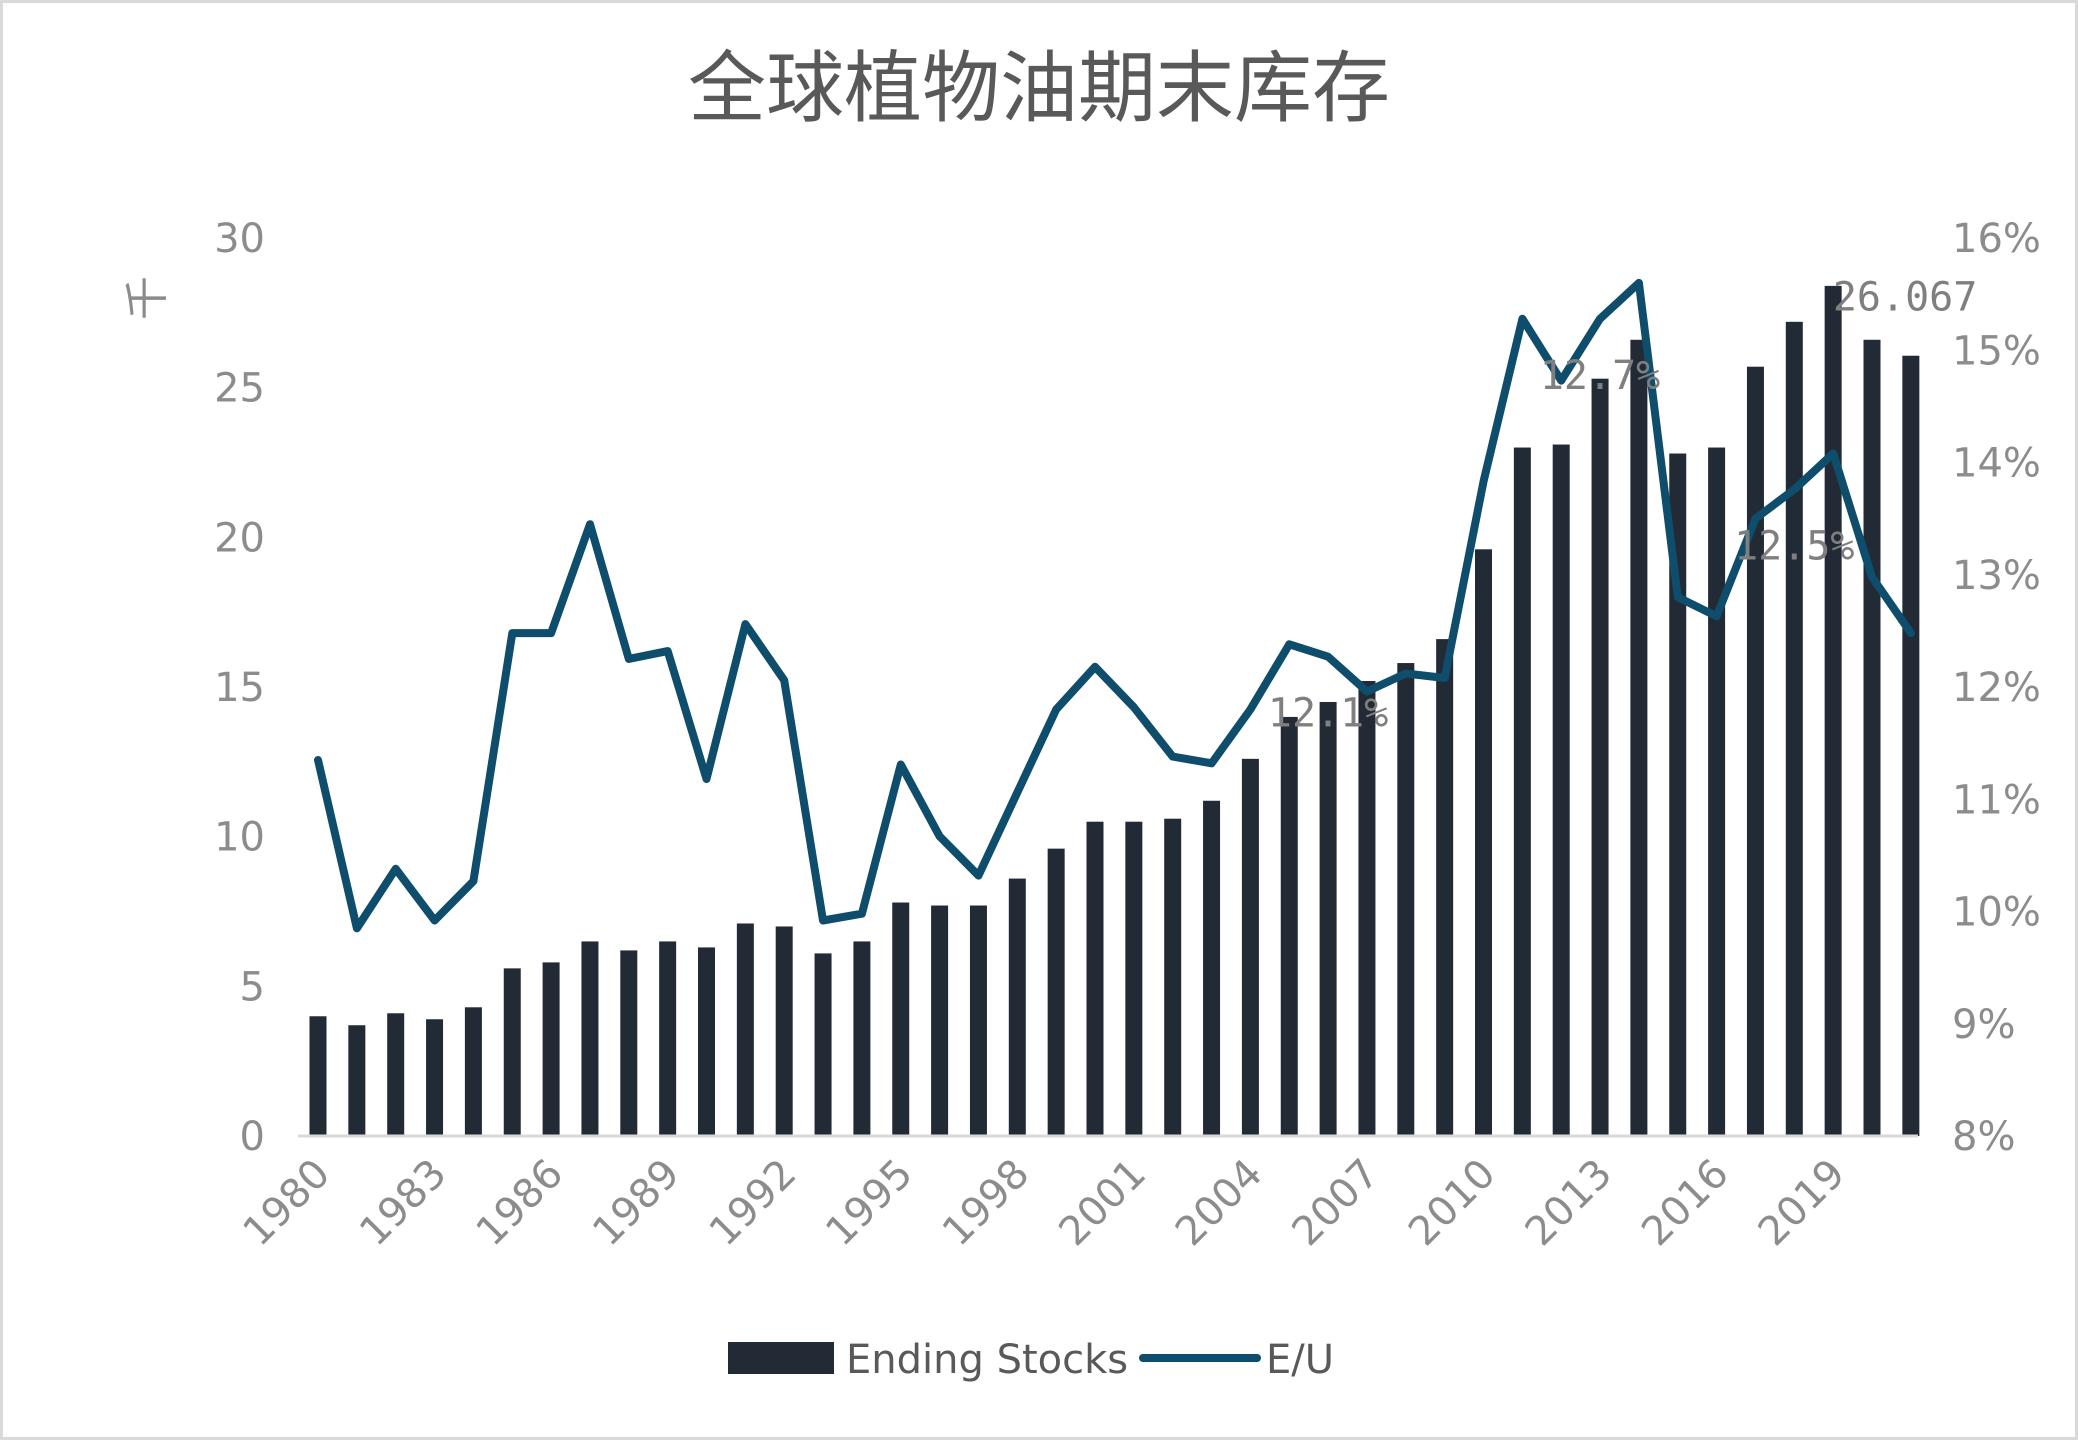 The image size is (2078, 1440). Describe the element at coordinates (1685, 1203) in the screenshot. I see `x-tick-2016: 2016` at that location.